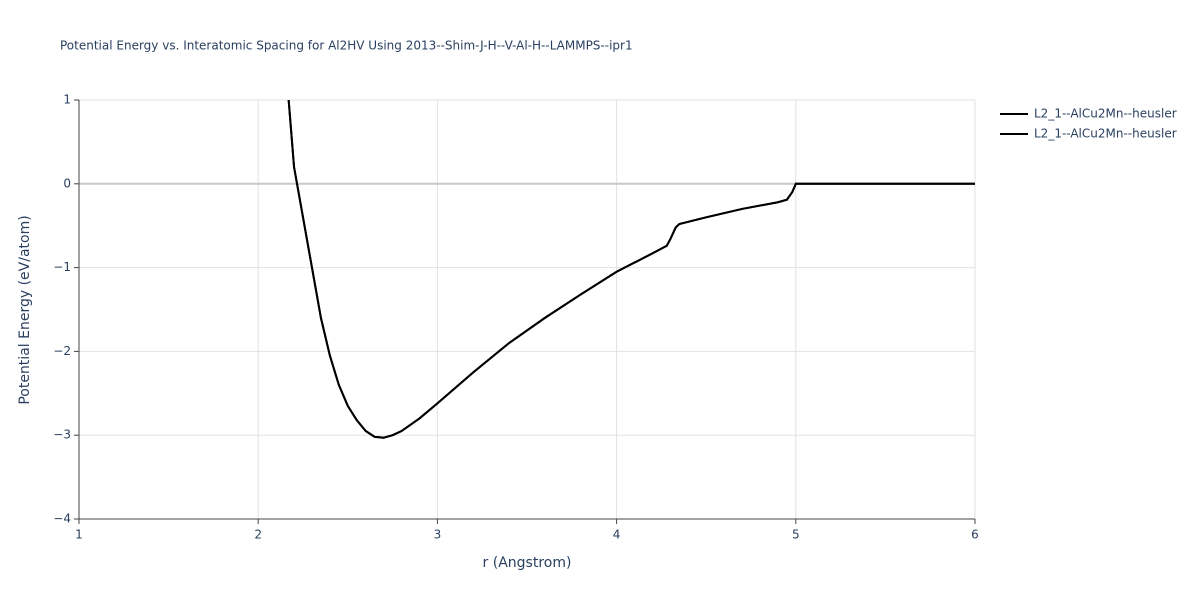  What do you see at coordinates (79, 535) in the screenshot?
I see `x-tick-label: 1` at bounding box center [79, 535].